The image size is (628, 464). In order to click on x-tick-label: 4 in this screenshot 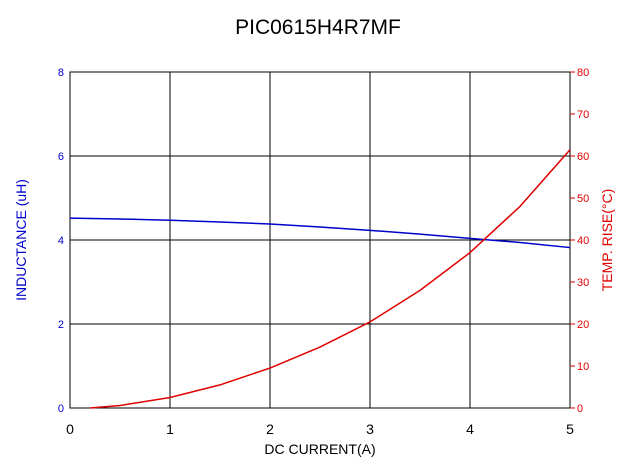, I will do `click(470, 429)`.